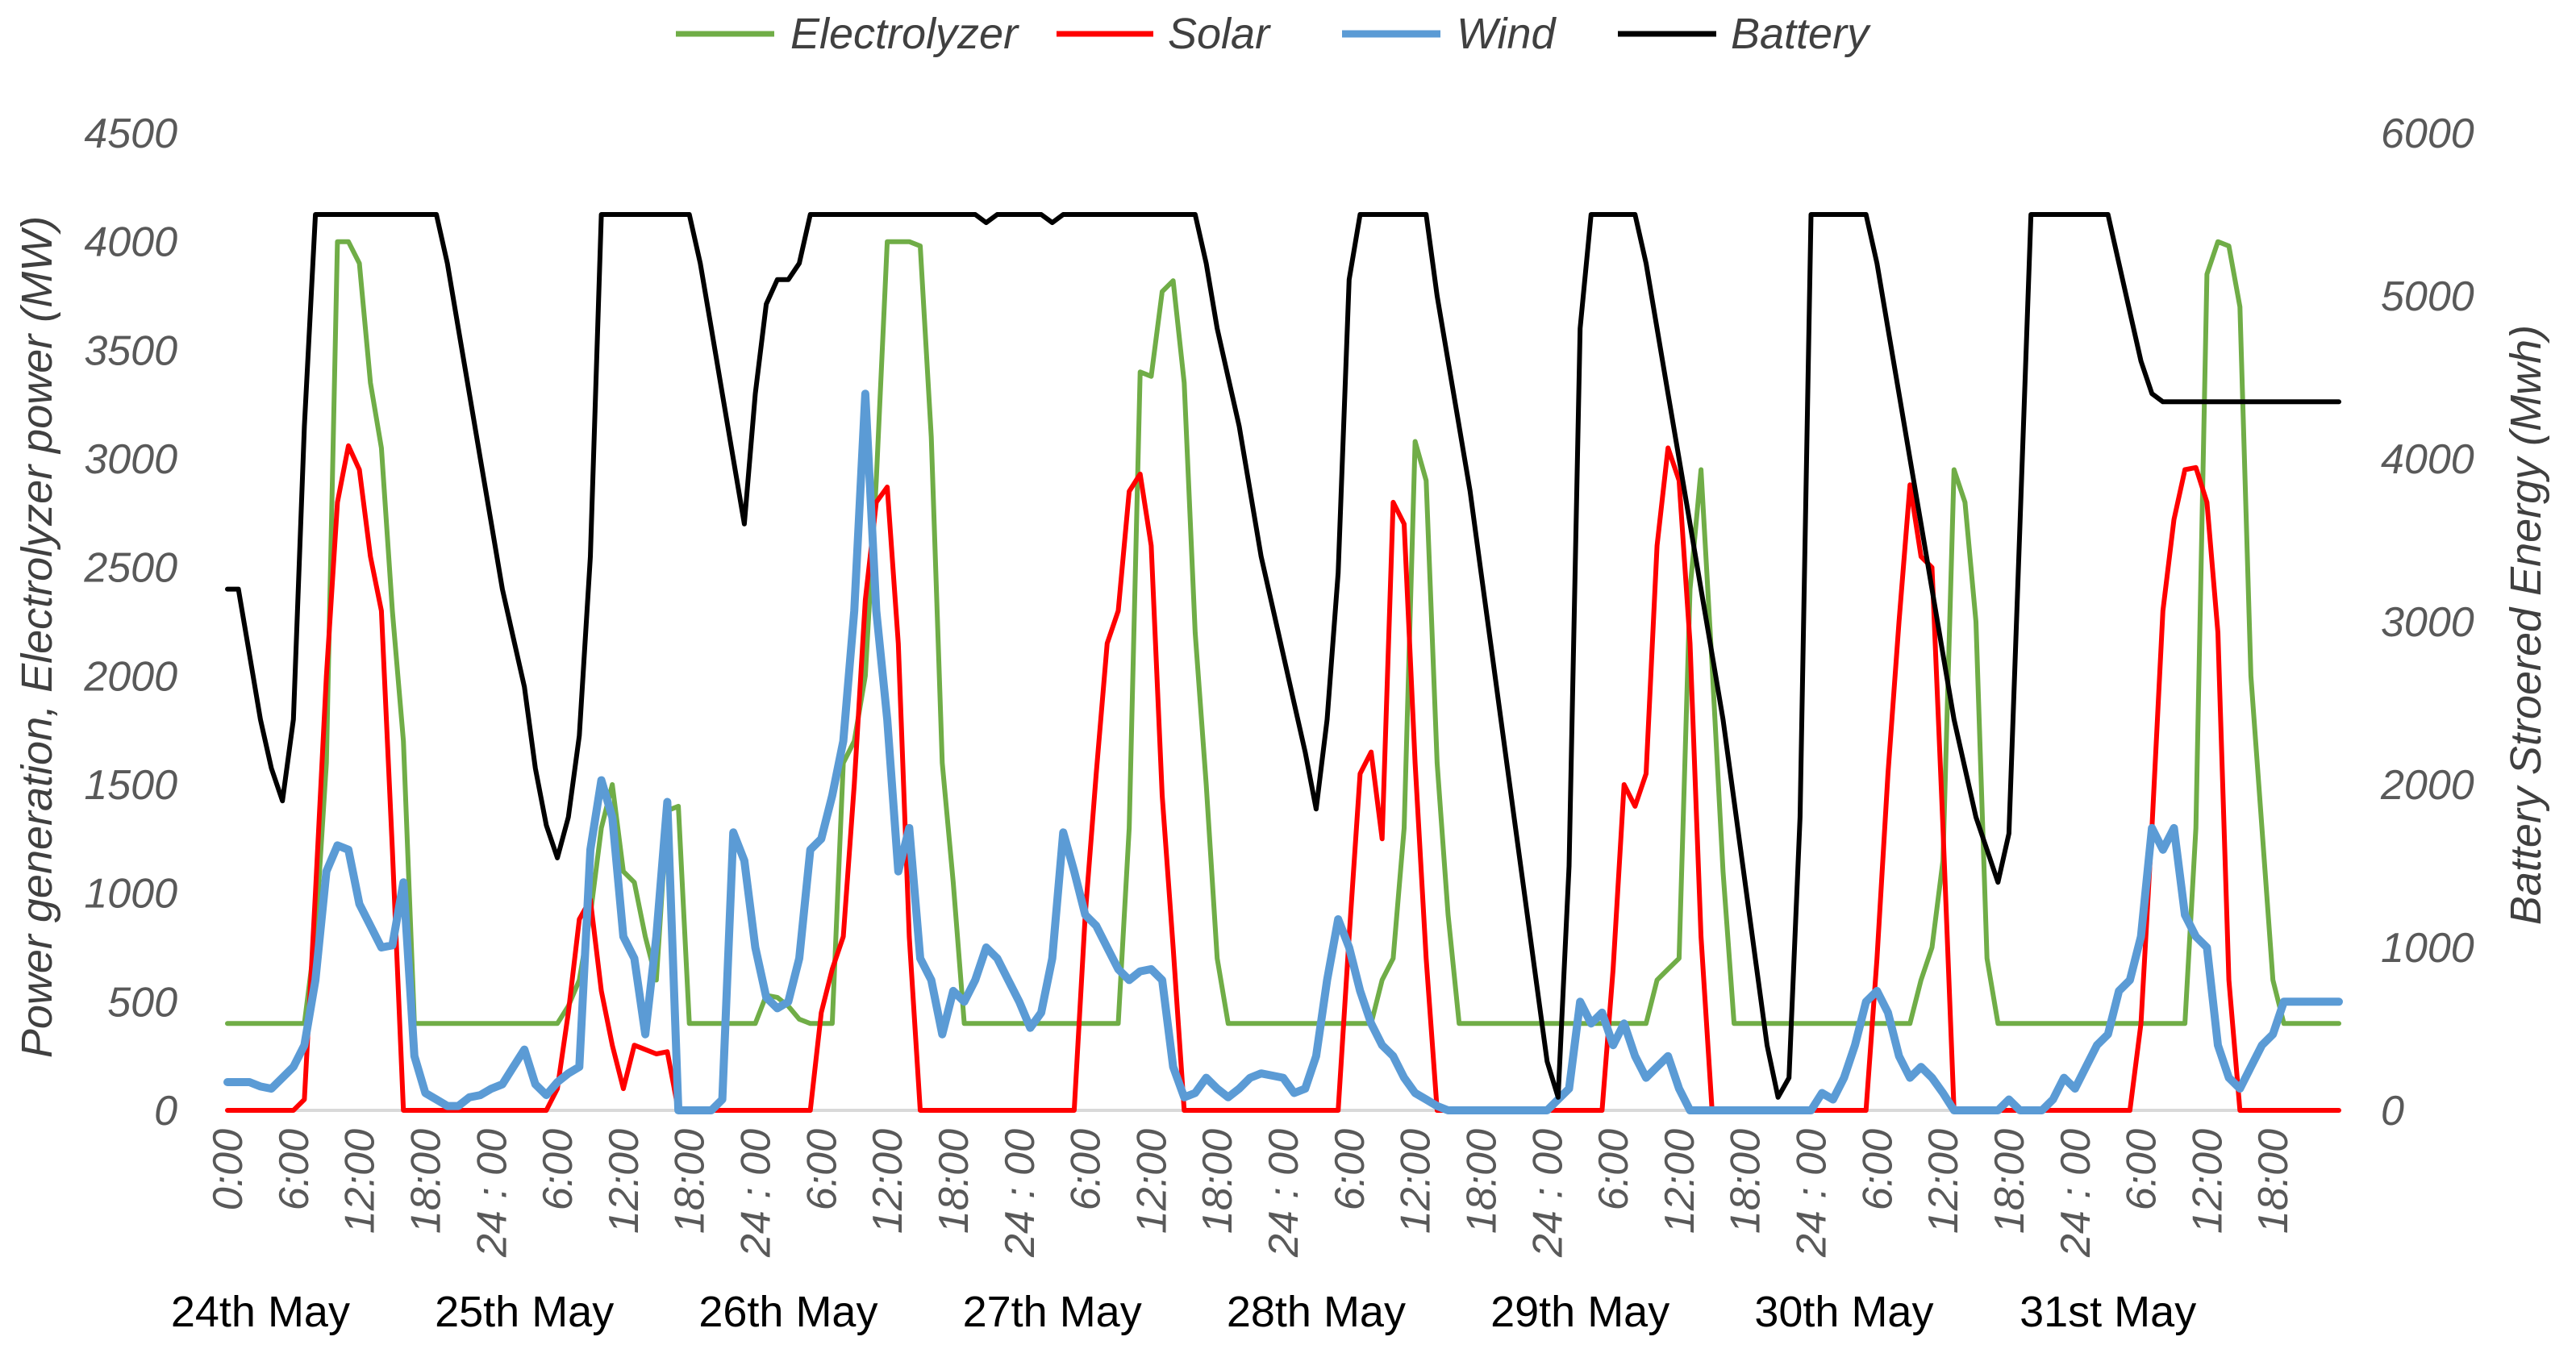 This screenshot has width=2576, height=1345. What do you see at coordinates (2526, 625) in the screenshot?
I see `y-right-axis-title: Battery Stroered Energy (Mwh)` at bounding box center [2526, 625].